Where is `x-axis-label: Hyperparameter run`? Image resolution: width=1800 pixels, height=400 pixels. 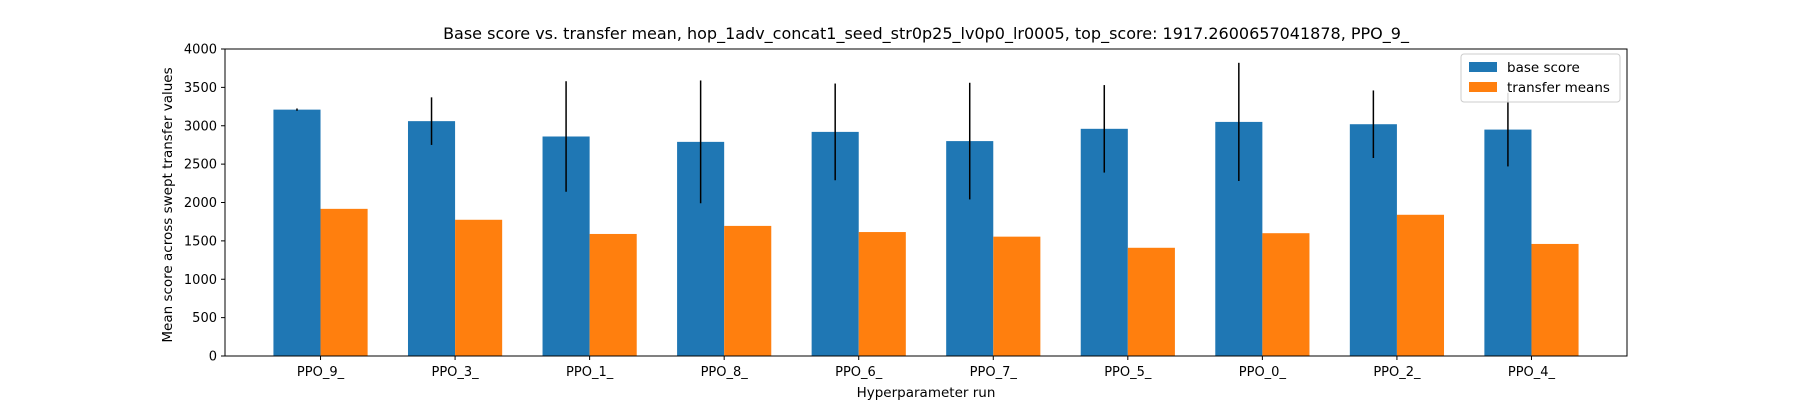
x-axis-label: Hyperparameter run is located at coordinates (926, 392).